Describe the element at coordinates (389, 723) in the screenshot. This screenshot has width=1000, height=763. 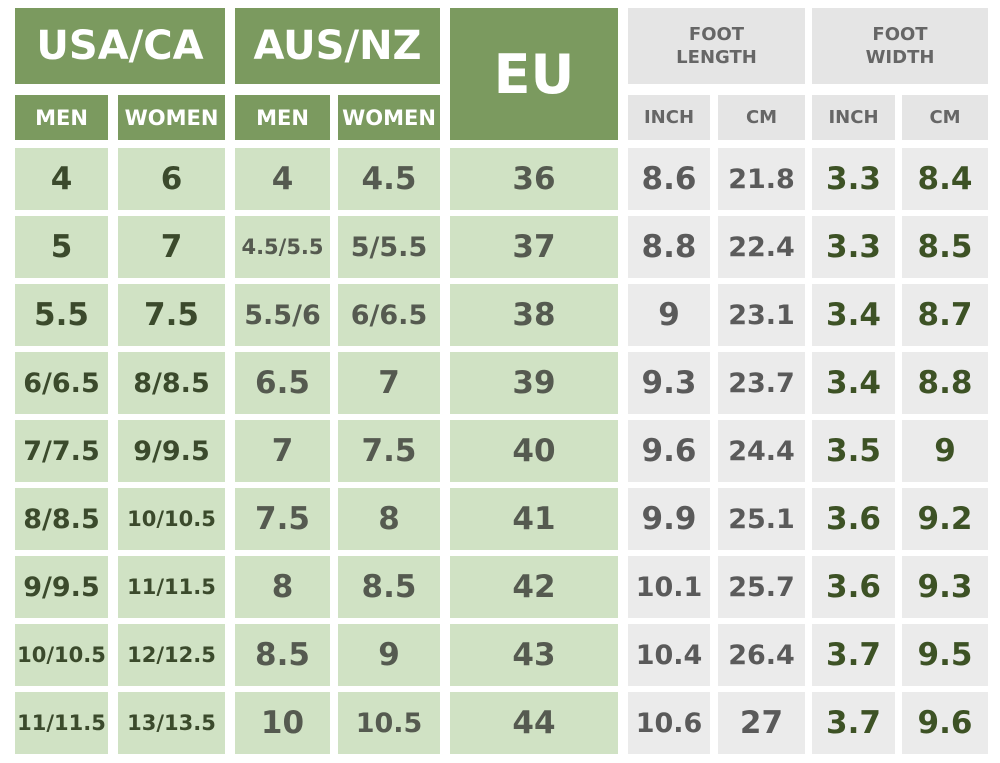
I see `table-cell: 10.5` at that location.